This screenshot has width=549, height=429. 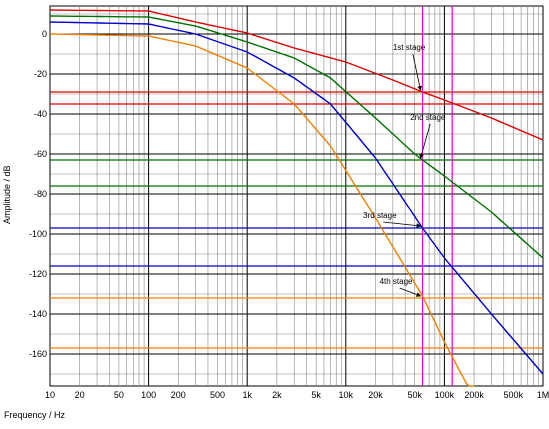 I want to click on y-tick-label: -120, so click(x=38, y=274).